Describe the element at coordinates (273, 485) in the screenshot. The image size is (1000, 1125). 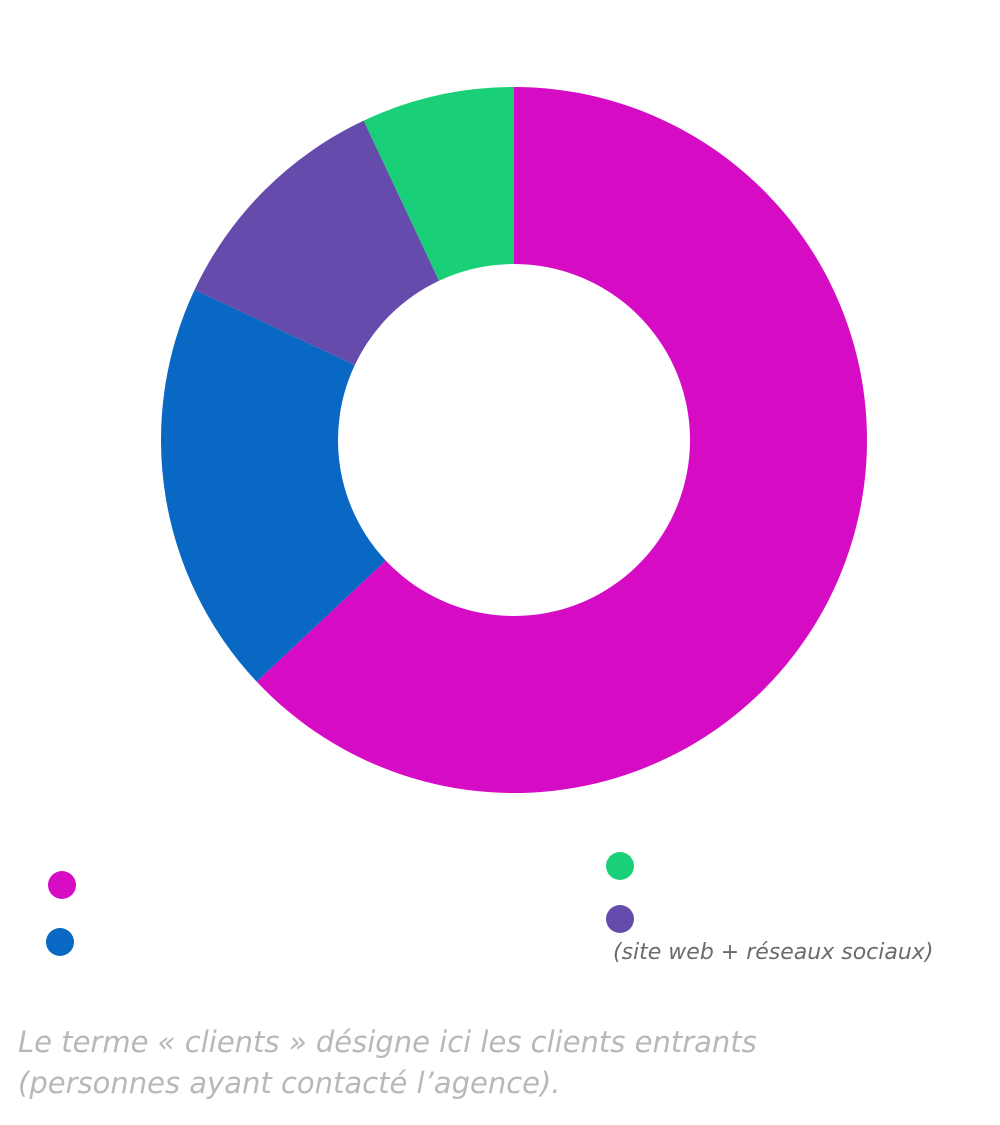
I see `slice-blue` at that location.